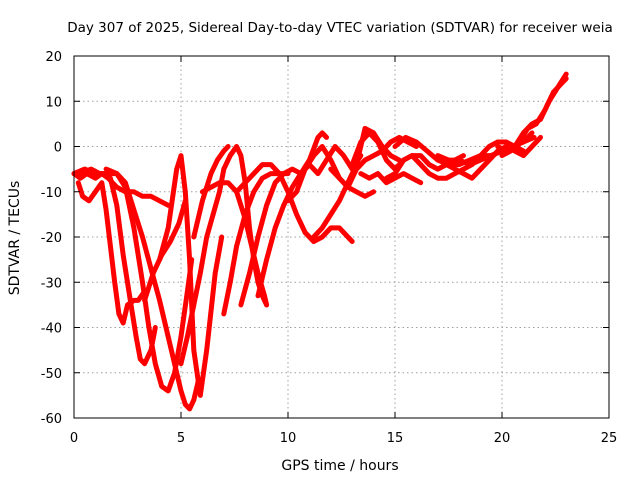 The image size is (640, 480). I want to click on series-24-trace, so click(534, 117).